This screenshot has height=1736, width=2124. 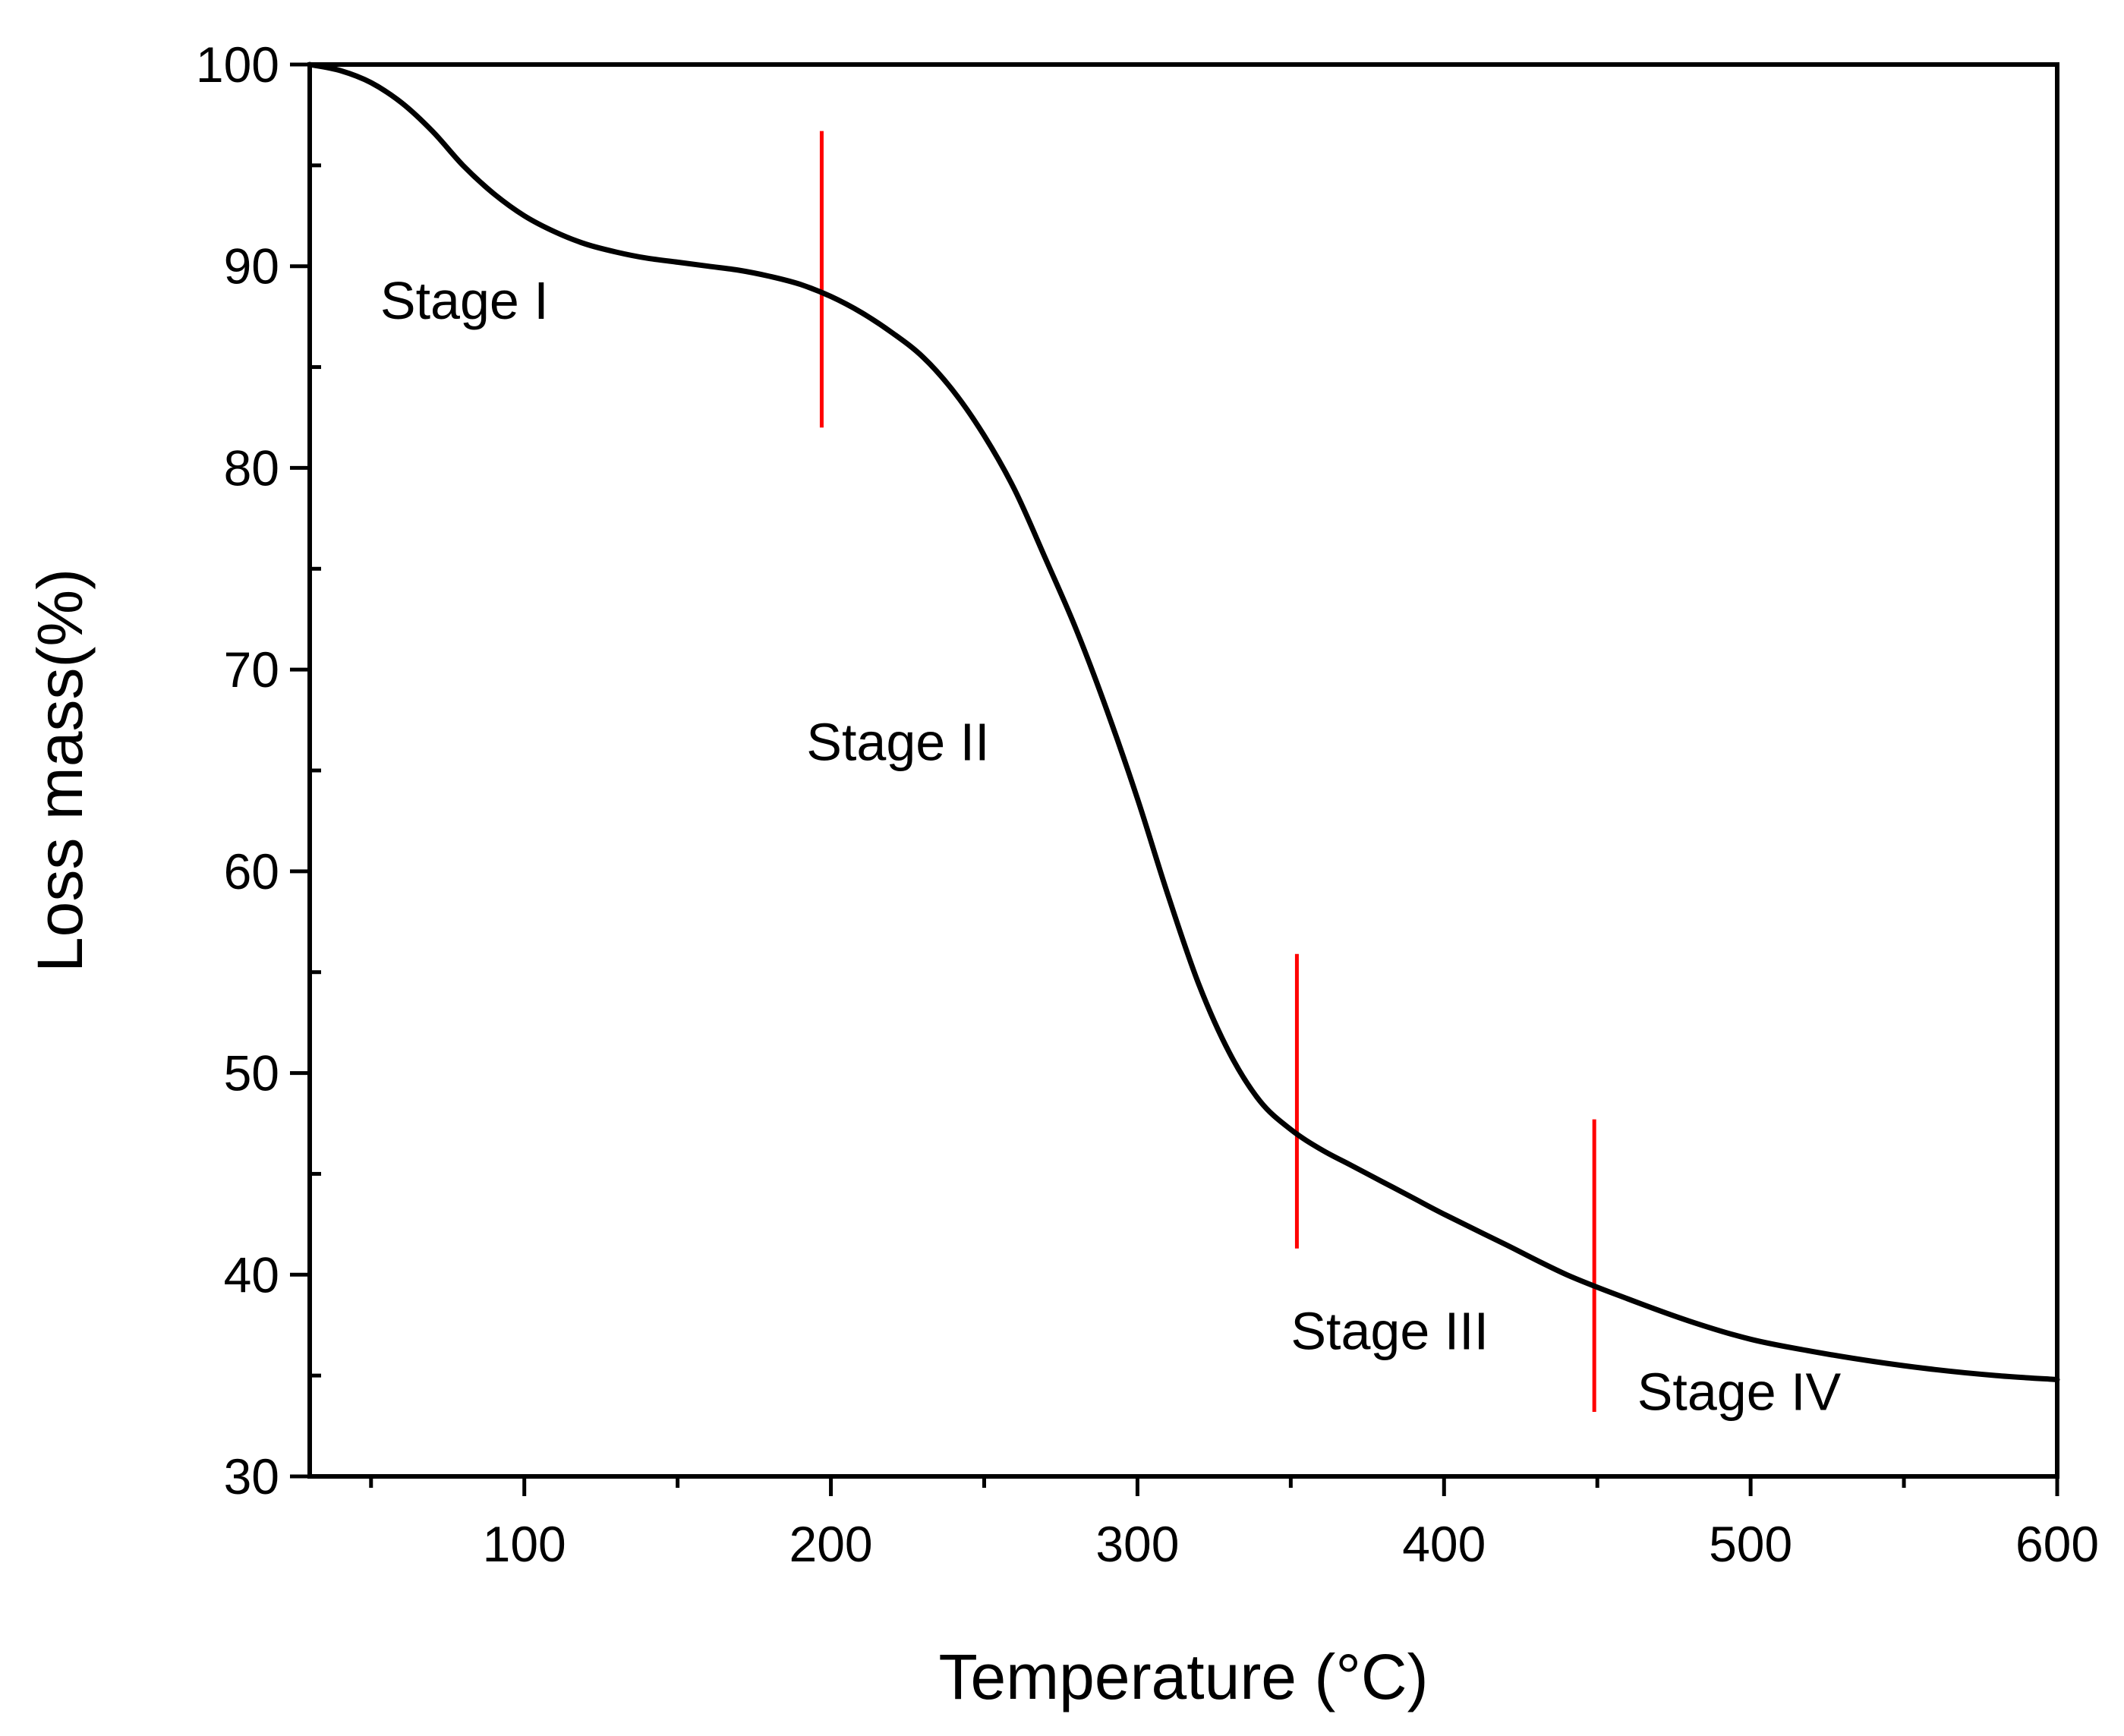 What do you see at coordinates (1183, 1677) in the screenshot?
I see `x-axis-title: Temperature (°C)` at bounding box center [1183, 1677].